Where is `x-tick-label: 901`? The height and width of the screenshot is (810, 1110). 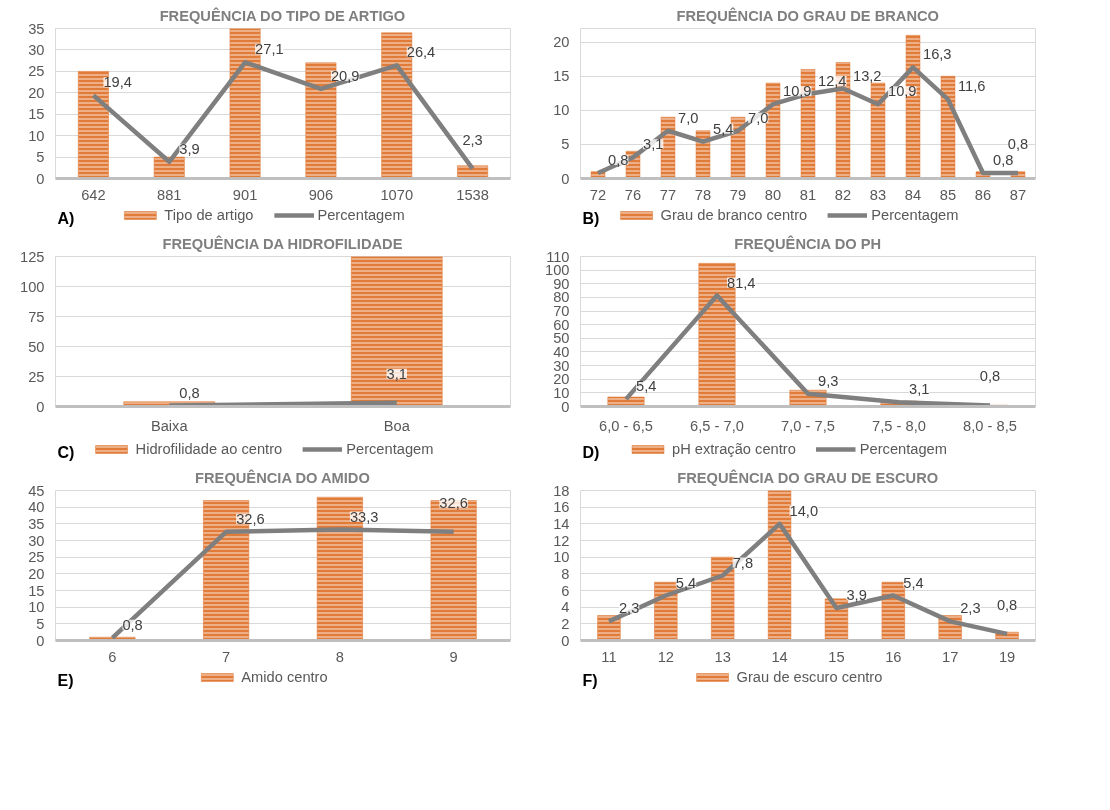 x-tick-label: 901 is located at coordinates (245, 194).